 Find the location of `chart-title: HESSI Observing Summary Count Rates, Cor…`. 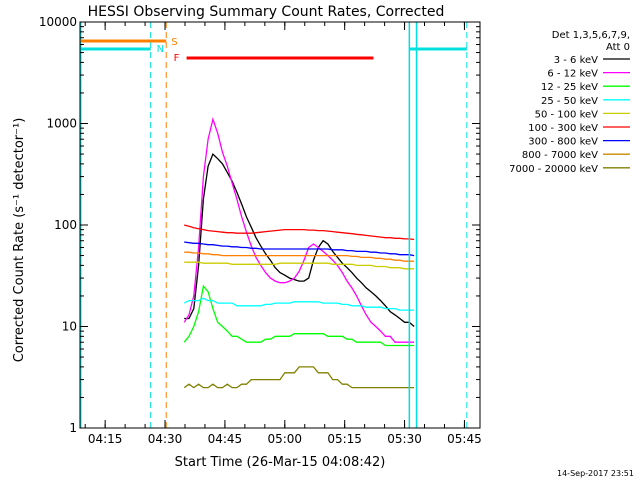

chart-title: HESSI Observing Summary Count Rates, Cor… is located at coordinates (266, 12).